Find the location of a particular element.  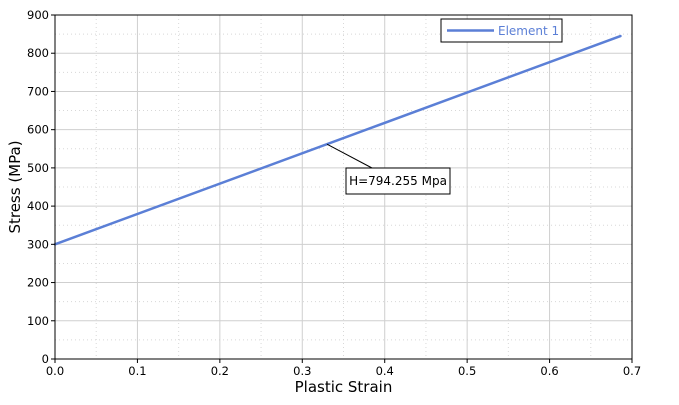

x-tick-label: 0.1 is located at coordinates (137, 371).